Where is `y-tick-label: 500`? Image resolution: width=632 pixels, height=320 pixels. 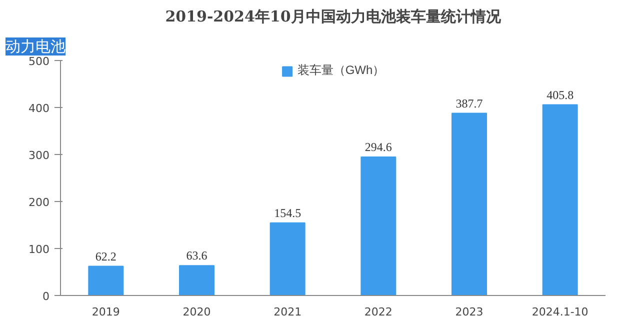
y-tick-label: 500 is located at coordinates (39, 61).